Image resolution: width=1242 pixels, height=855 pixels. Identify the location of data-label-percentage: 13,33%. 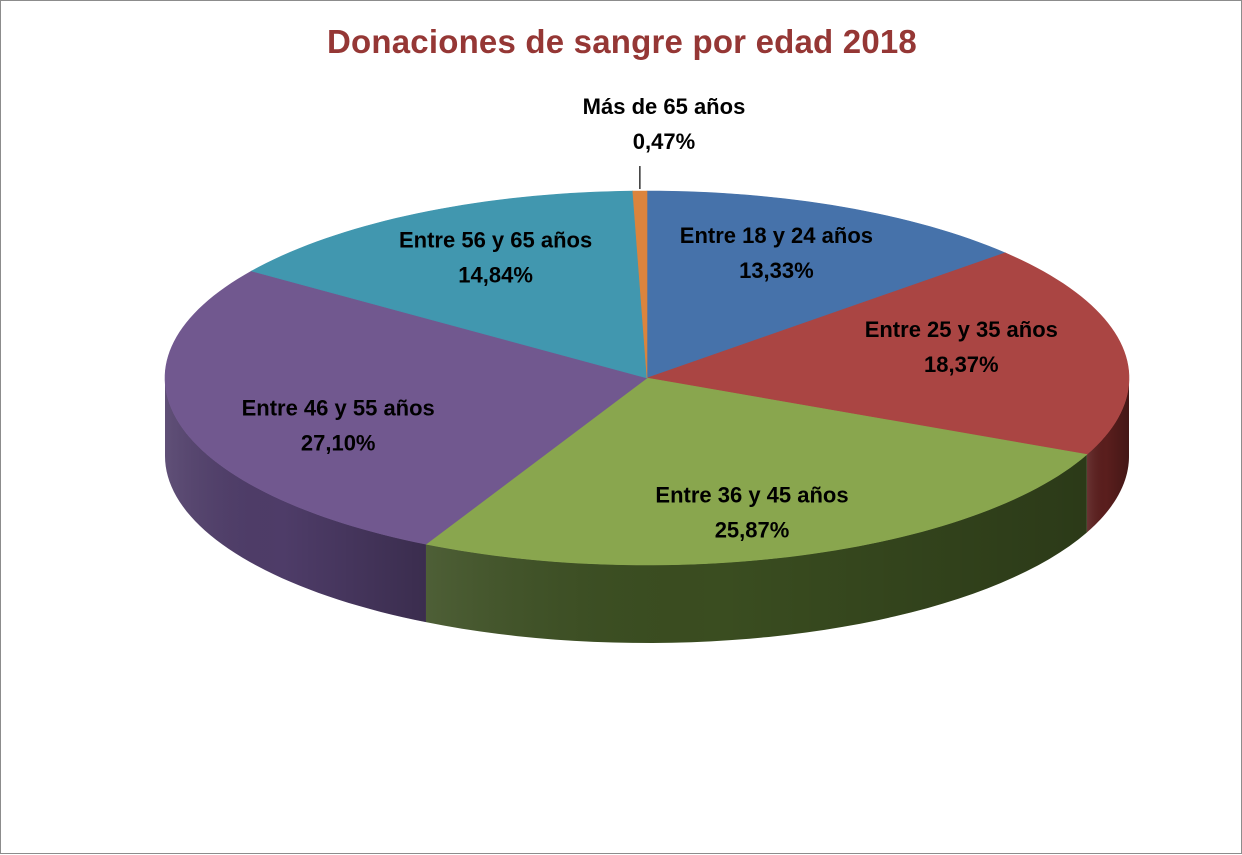
(776, 270).